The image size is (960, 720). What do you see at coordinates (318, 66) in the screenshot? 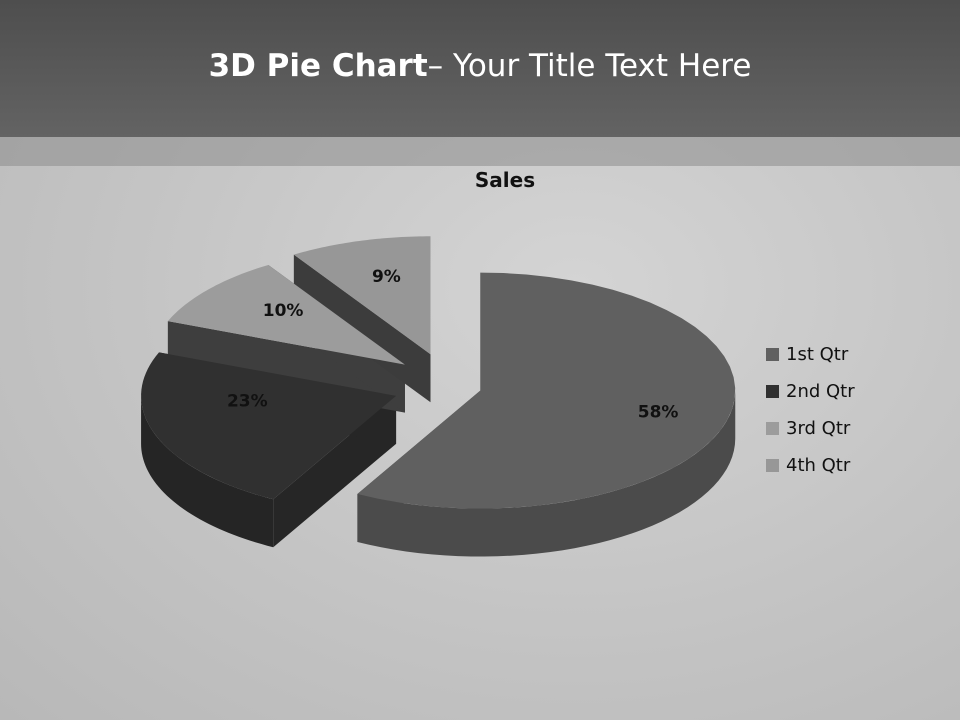
I see `title-bold: 3D Pie Chart` at bounding box center [318, 66].